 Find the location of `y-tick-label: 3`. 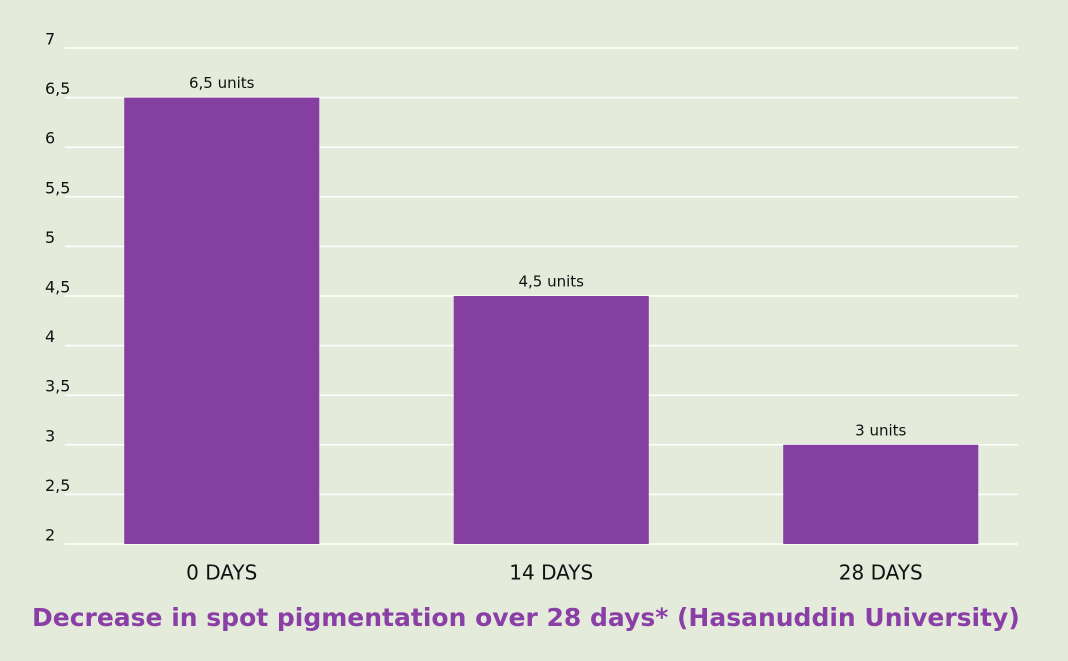

y-tick-label: 3 is located at coordinates (50, 435).